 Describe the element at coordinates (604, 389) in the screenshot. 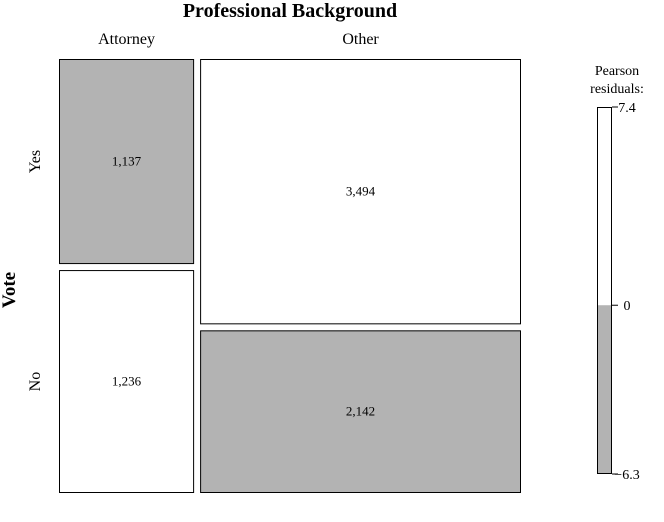

I see `legend-negative-band` at that location.